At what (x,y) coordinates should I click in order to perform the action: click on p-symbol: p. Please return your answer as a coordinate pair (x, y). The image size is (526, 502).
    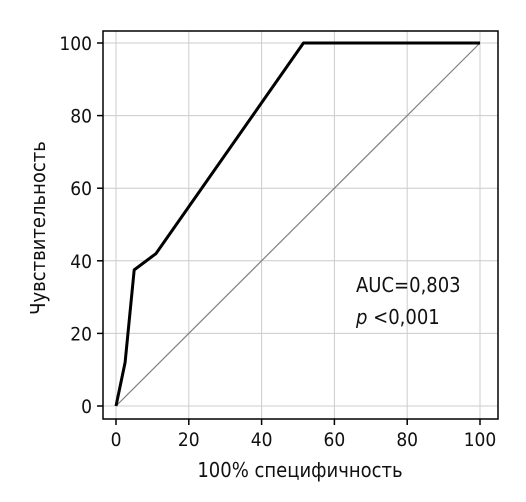
    Looking at the image, I should click on (361, 317).